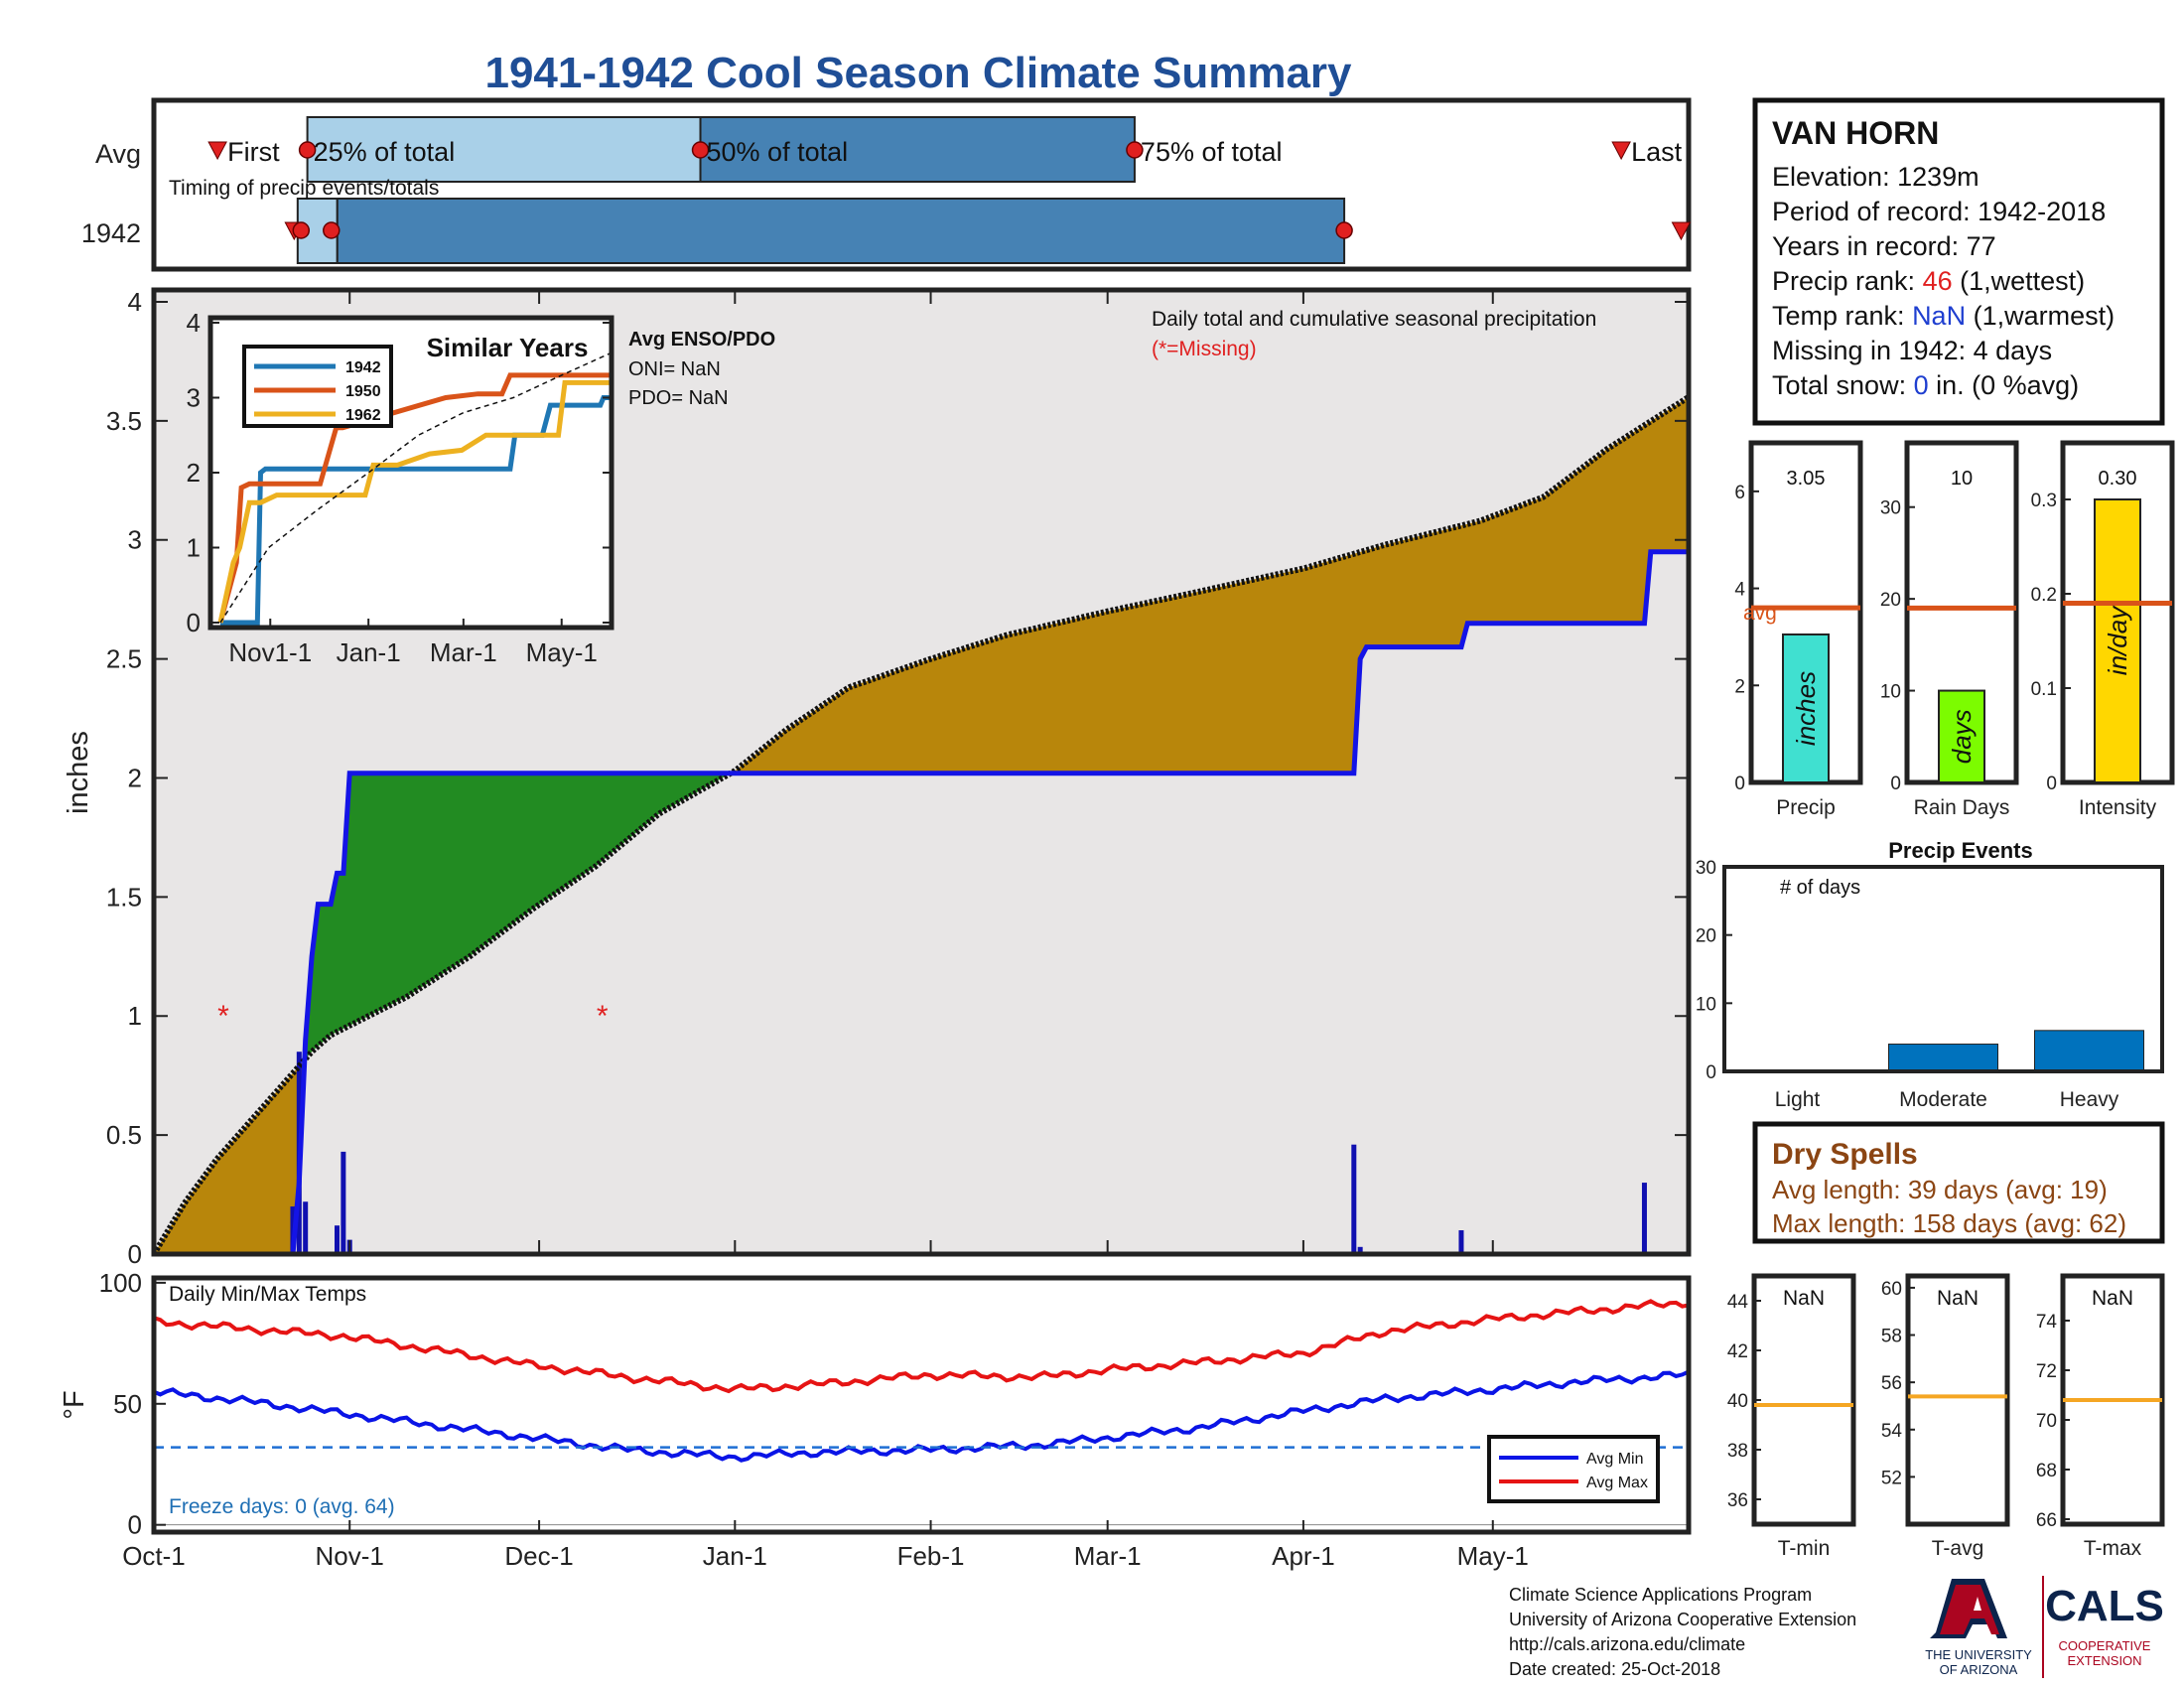  I want to click on precip-y-tick-label: 3.5, so click(124, 421).